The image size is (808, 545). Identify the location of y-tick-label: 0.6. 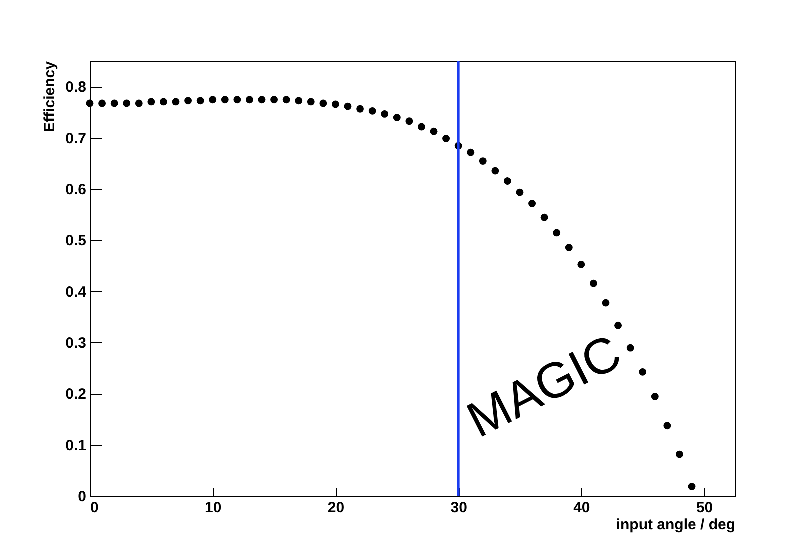
(76, 189).